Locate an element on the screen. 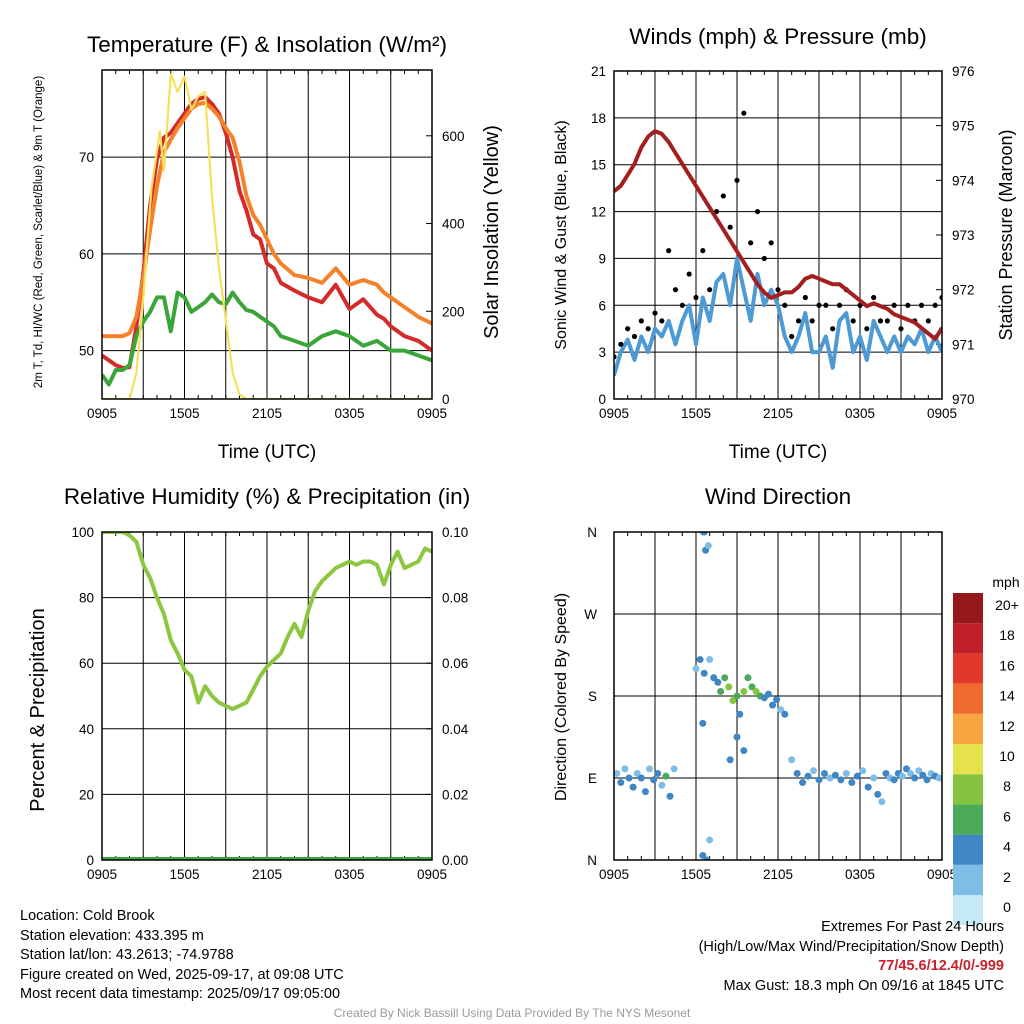 The width and height of the screenshot is (1024, 1024). y-tick-label-left: 70 is located at coordinates (86, 157).